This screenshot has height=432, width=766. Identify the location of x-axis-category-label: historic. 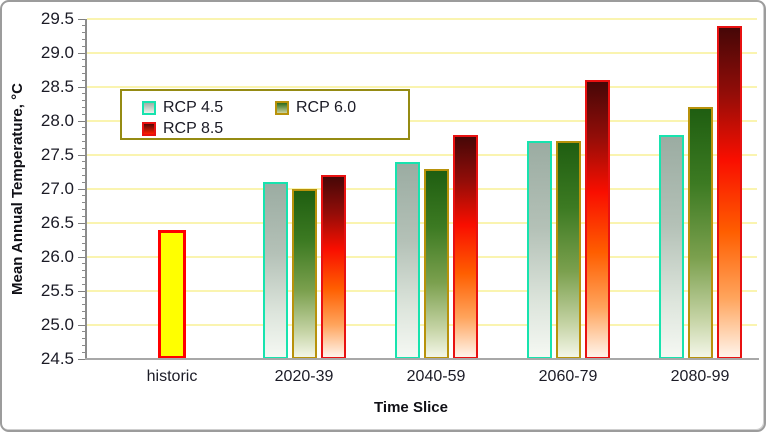
(172, 376).